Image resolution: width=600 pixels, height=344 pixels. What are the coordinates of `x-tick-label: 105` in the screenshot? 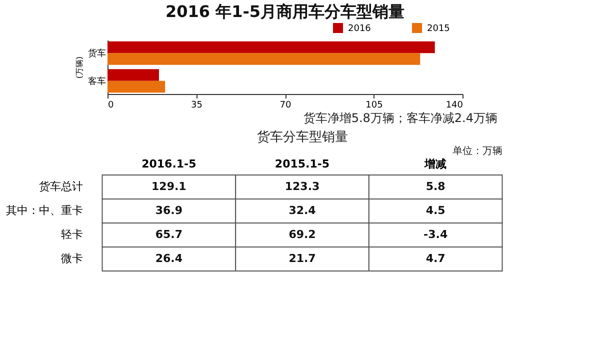 It's located at (374, 105).